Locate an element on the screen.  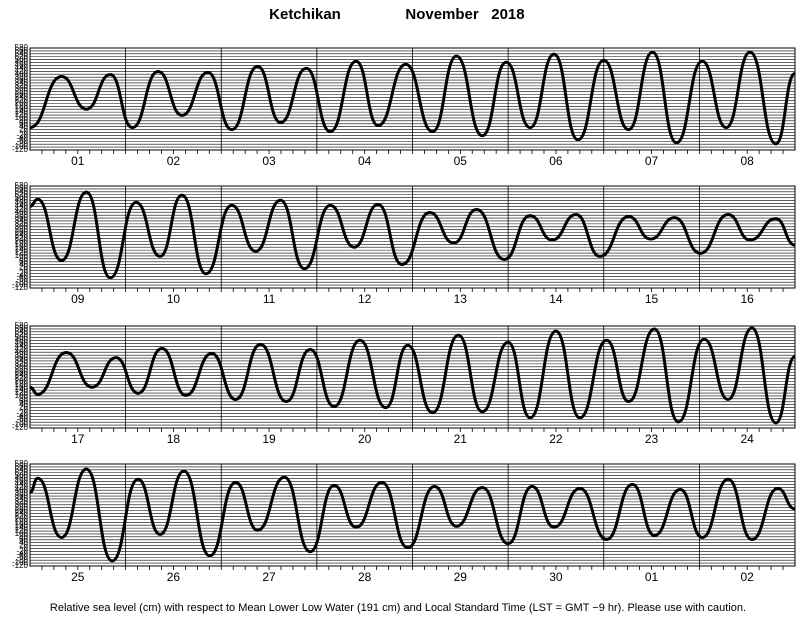
y-tick-label: 120 is located at coordinates (22, 530).